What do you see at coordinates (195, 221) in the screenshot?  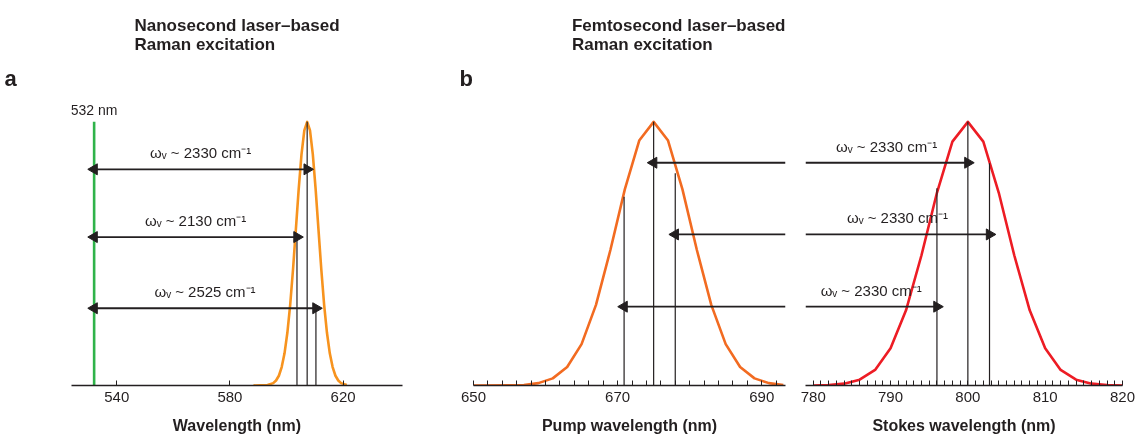 I see `annotation: ωᵥ ~ 2130 cm⁻¹` at bounding box center [195, 221].